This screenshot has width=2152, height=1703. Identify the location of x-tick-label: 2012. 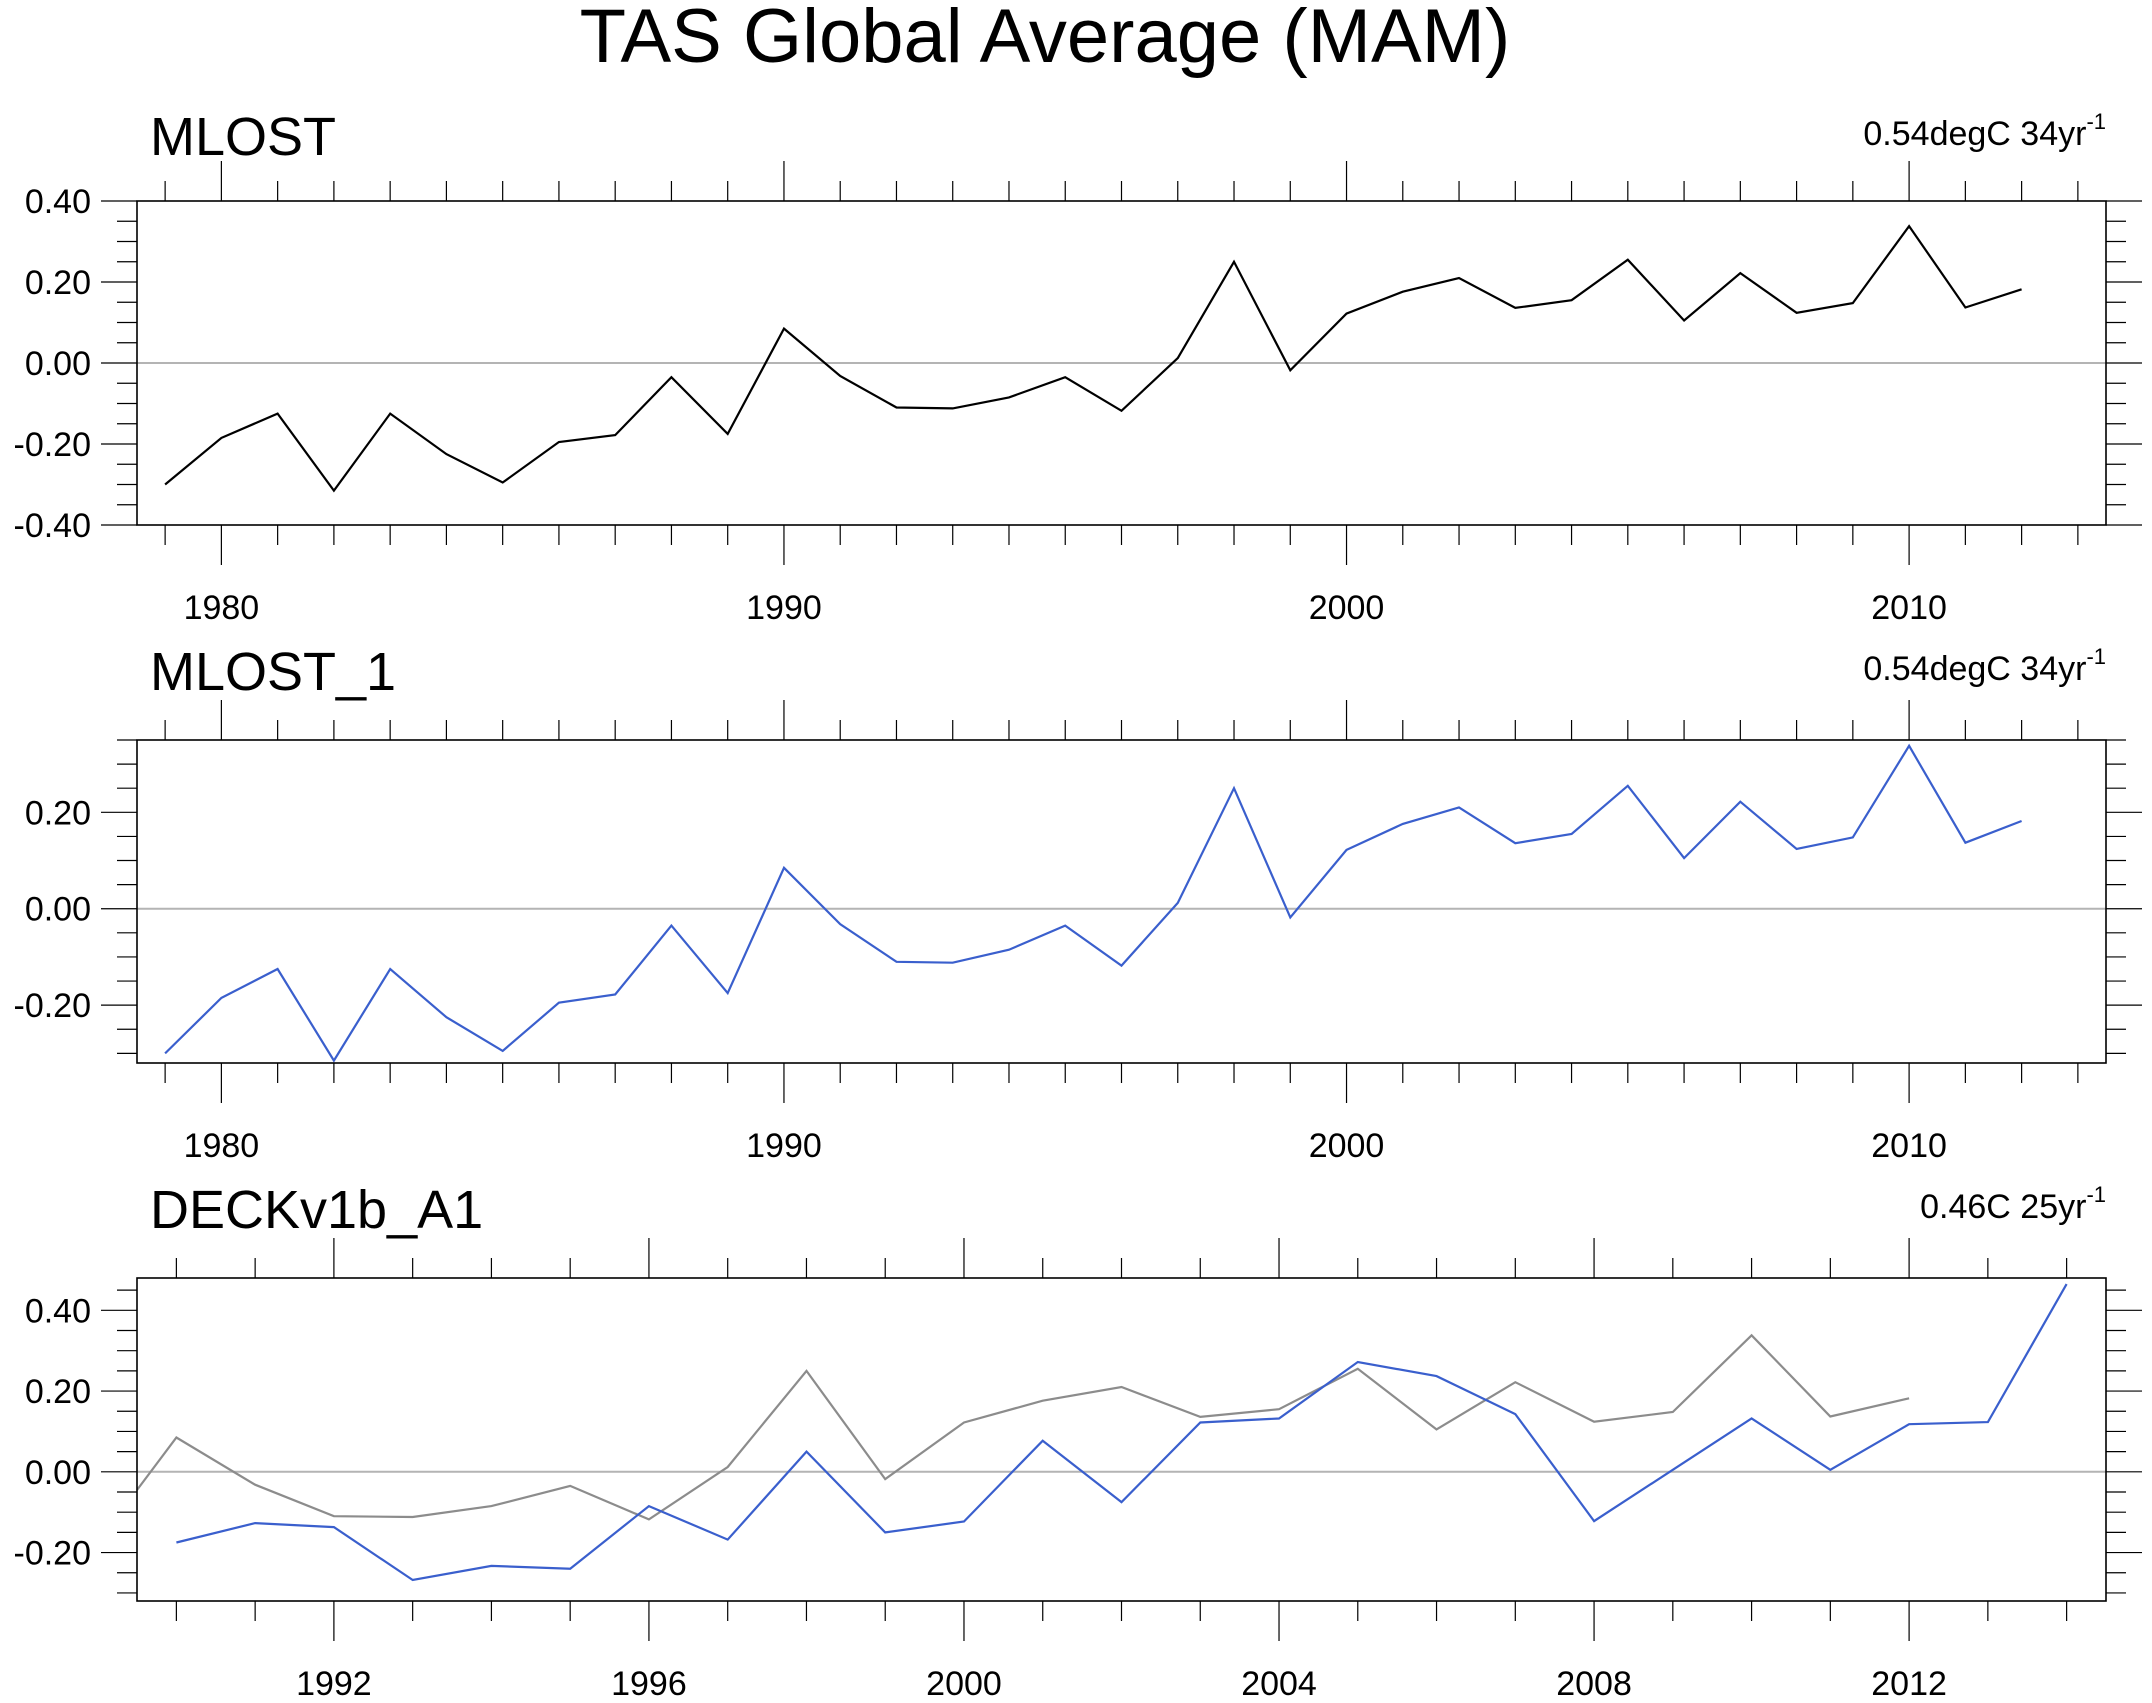
(1909, 1684).